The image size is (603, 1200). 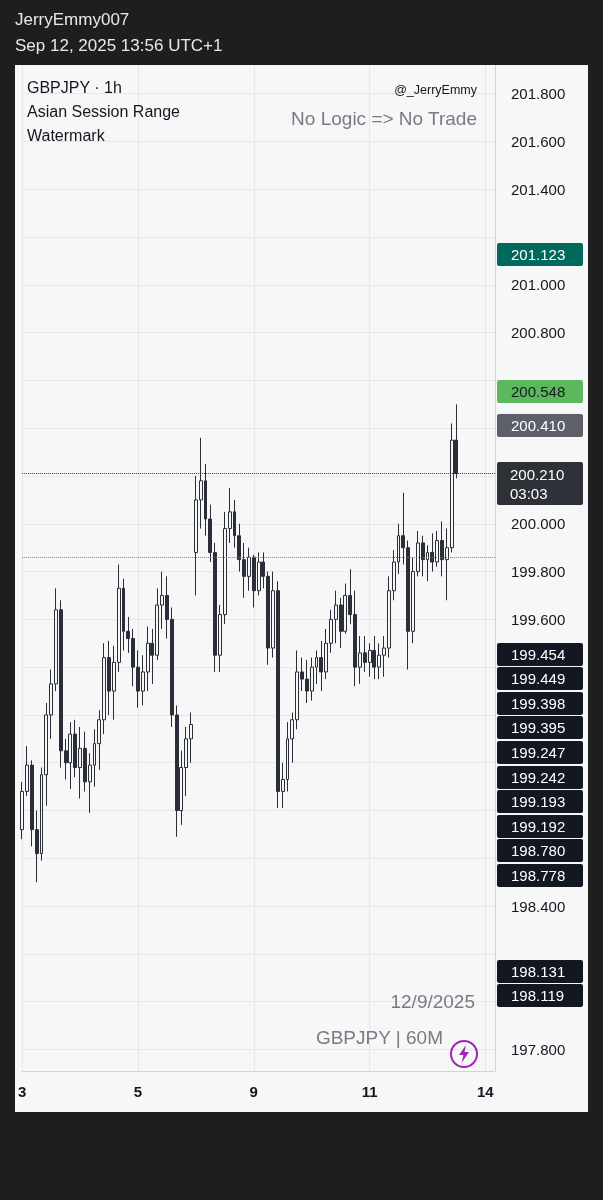 What do you see at coordinates (540, 971) in the screenshot?
I see `text: 198.131` at bounding box center [540, 971].